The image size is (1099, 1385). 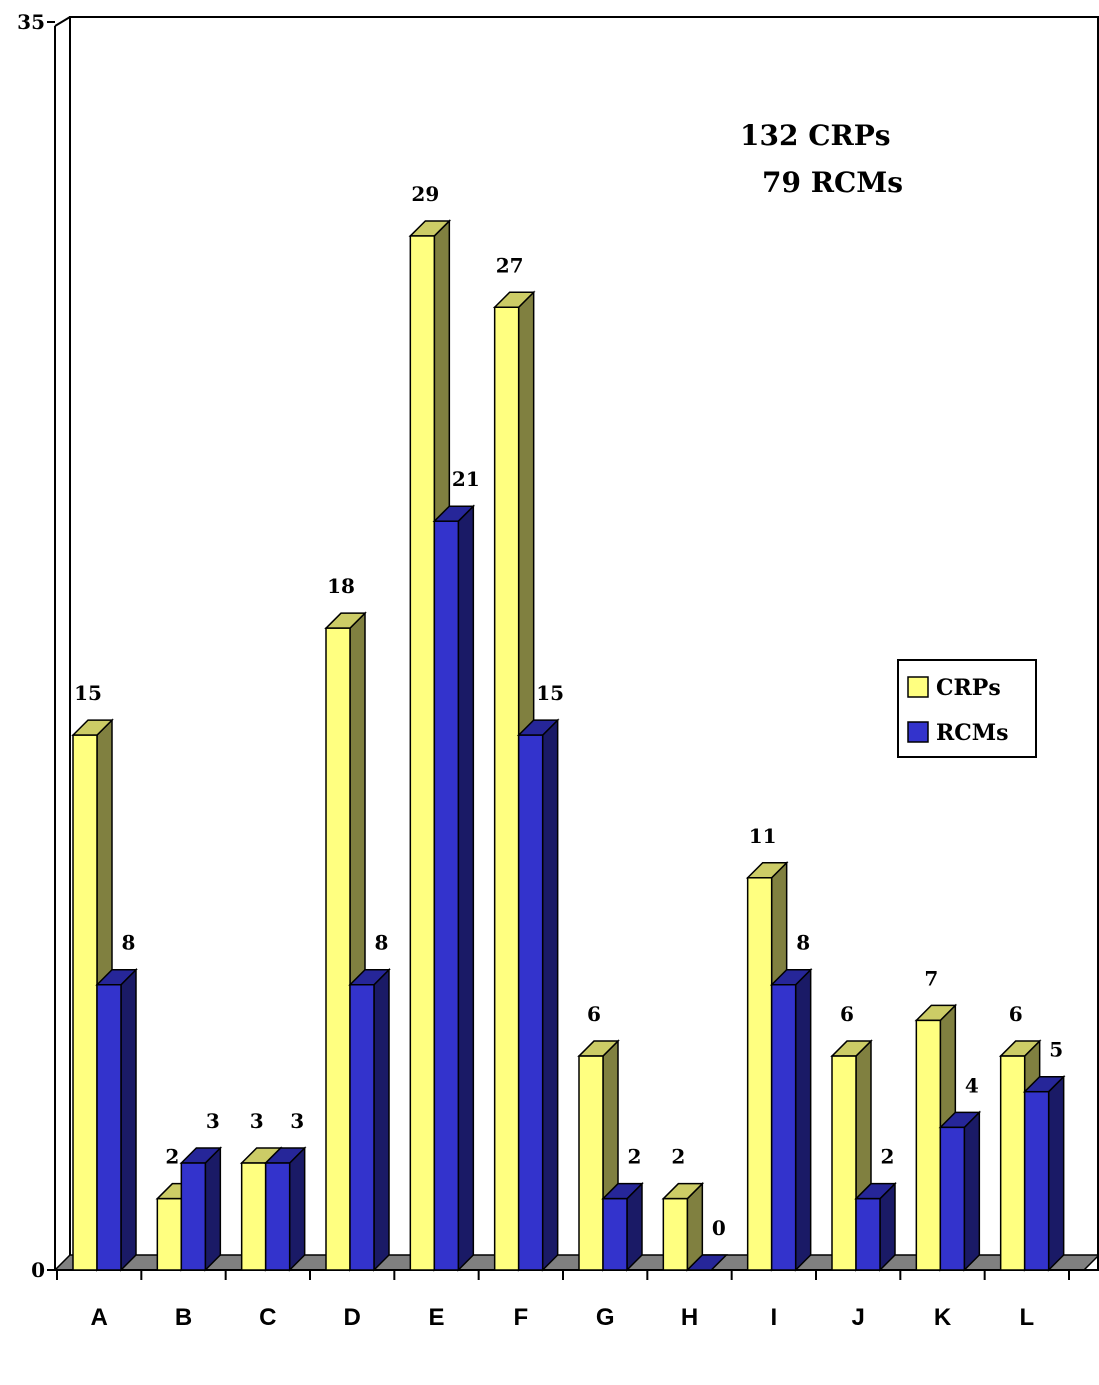 I want to click on y-tick-label: 35, so click(x=31, y=22).